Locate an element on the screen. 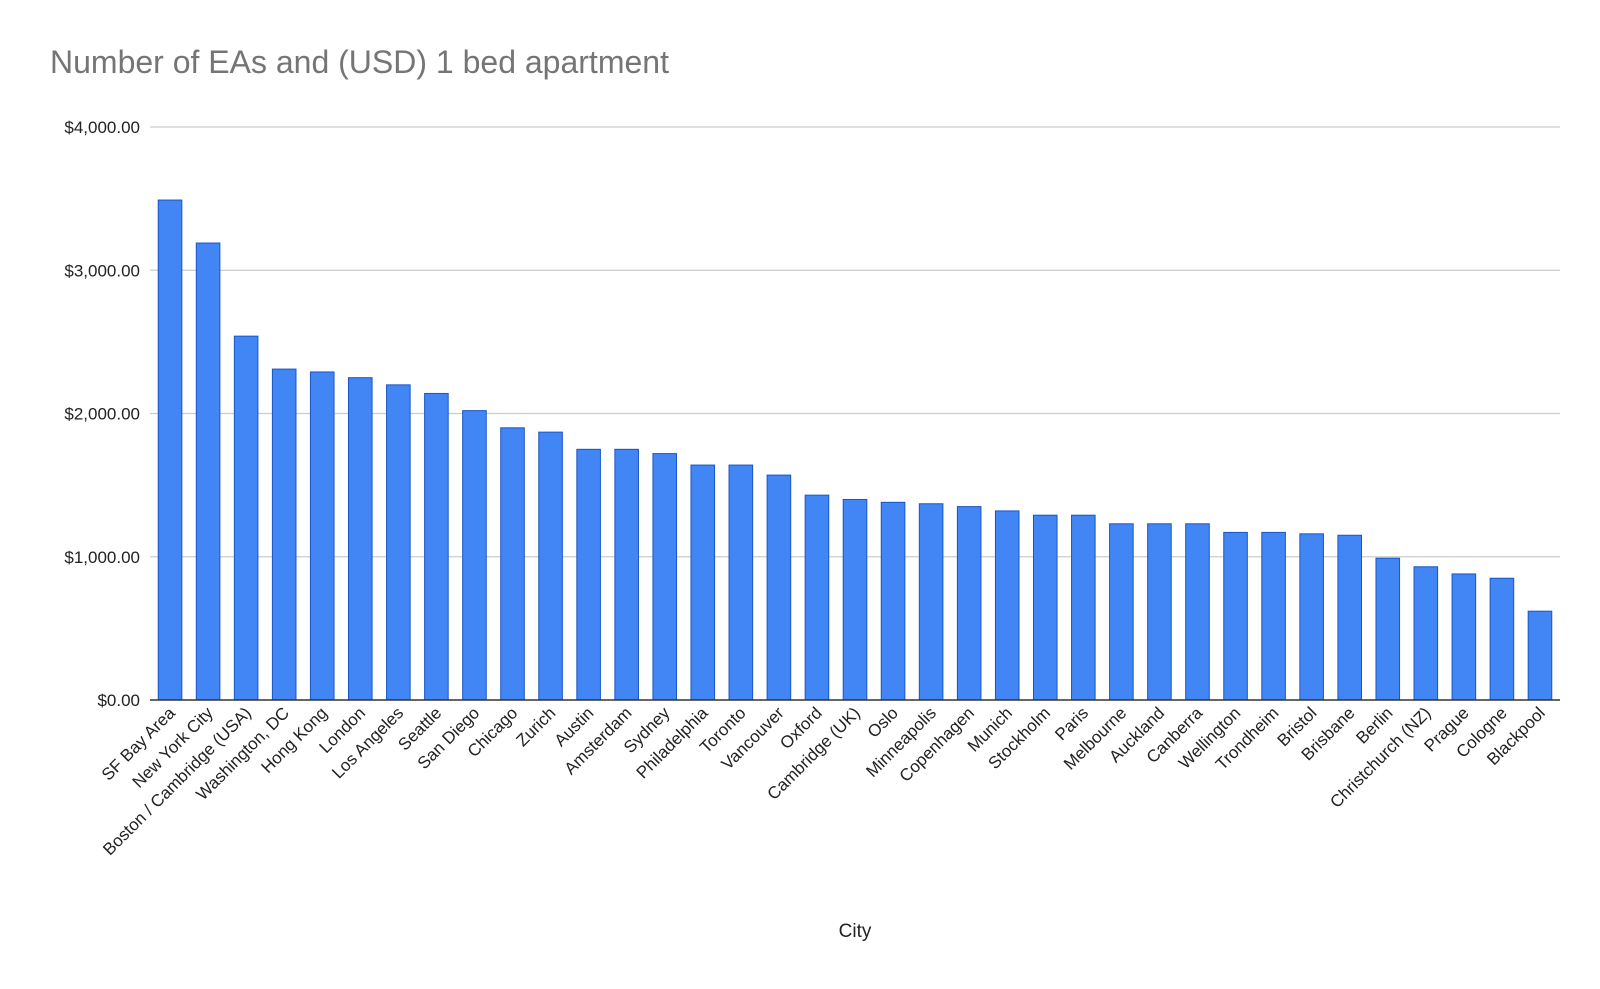  y-tick-label: $2,000.00 is located at coordinates (102, 414).